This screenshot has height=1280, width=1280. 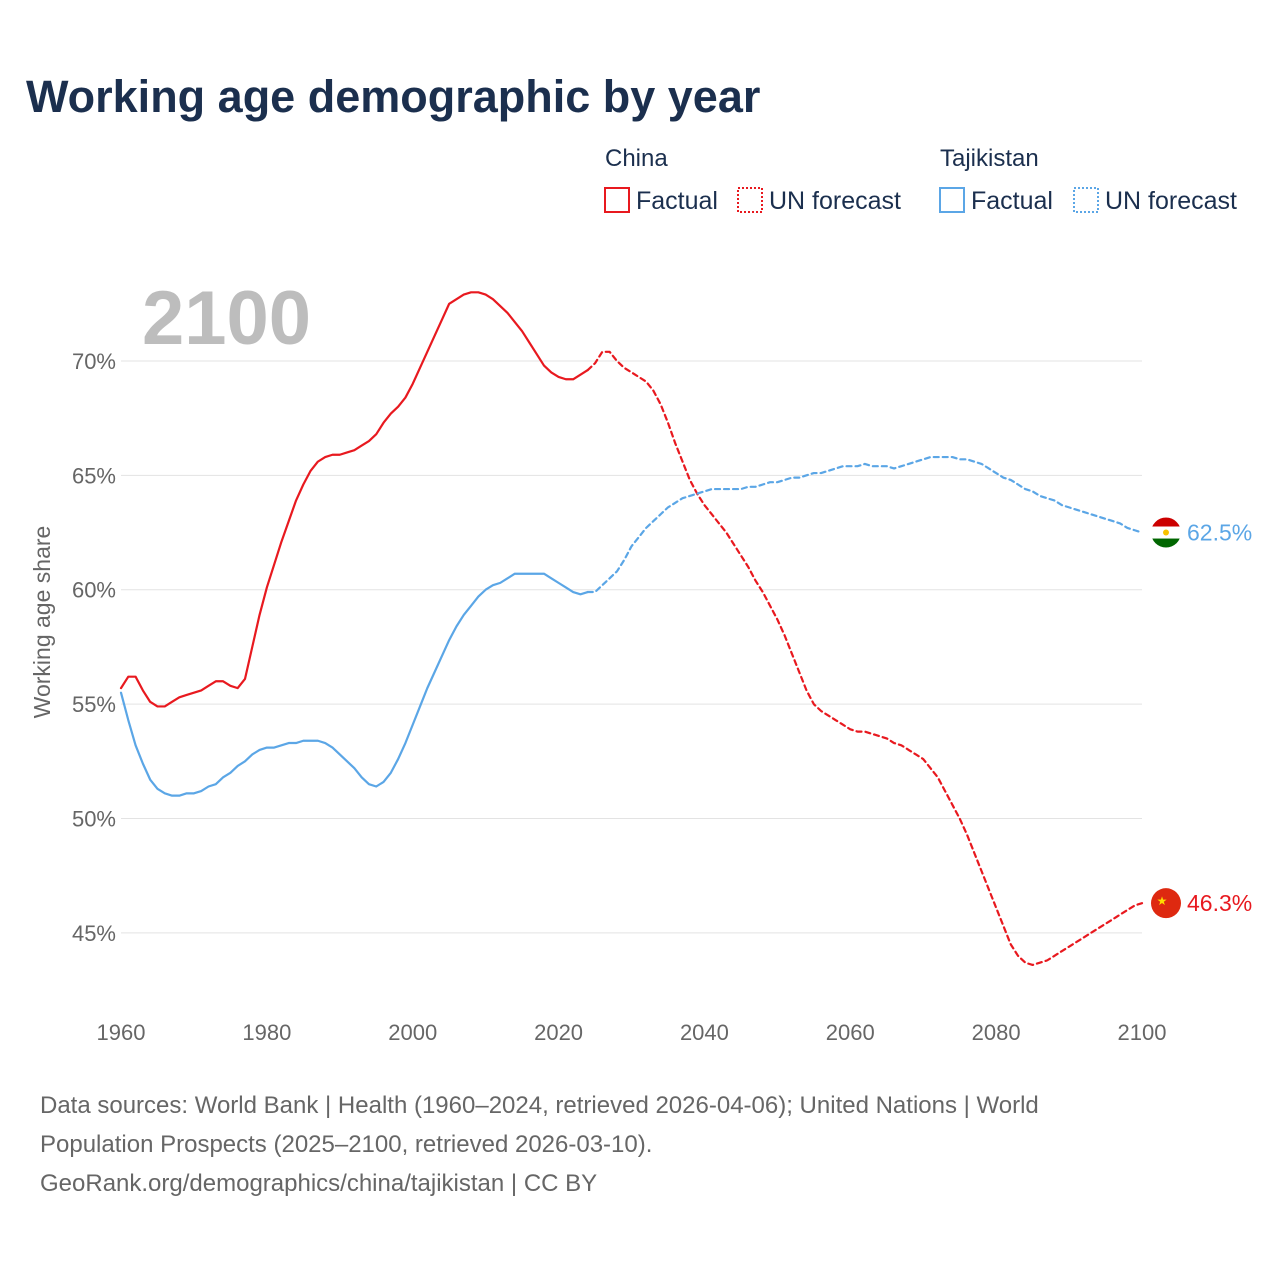 I want to click on legend-swatch-tajikistan-factual, so click(x=952, y=200).